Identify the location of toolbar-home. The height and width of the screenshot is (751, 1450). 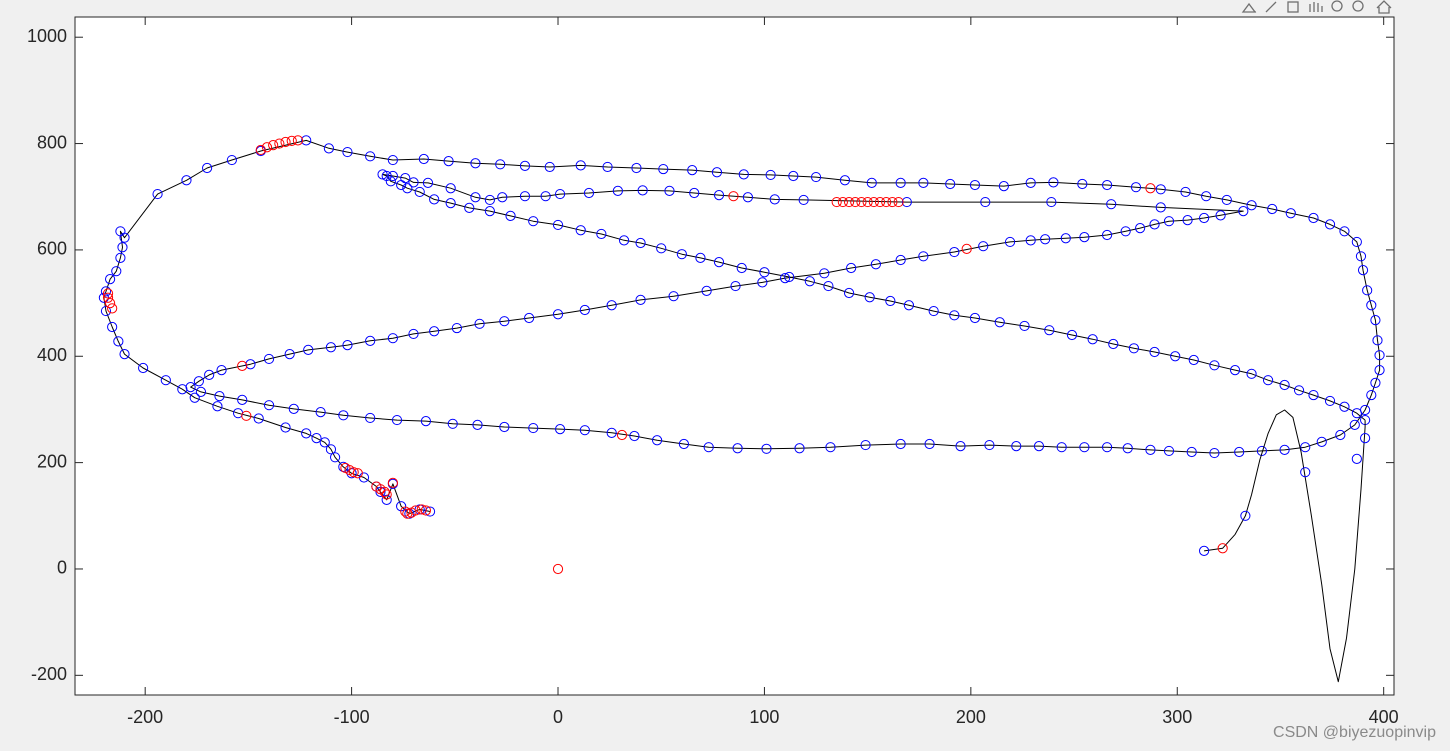
(1384, 7).